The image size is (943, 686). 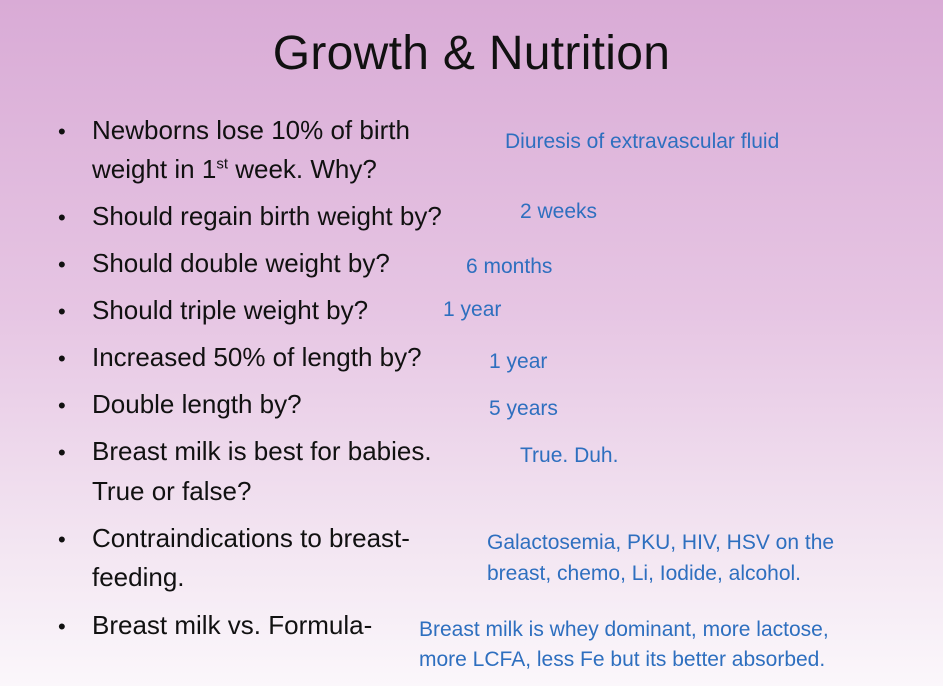 What do you see at coordinates (197, 404) in the screenshot?
I see `question-text: Double length by?` at bounding box center [197, 404].